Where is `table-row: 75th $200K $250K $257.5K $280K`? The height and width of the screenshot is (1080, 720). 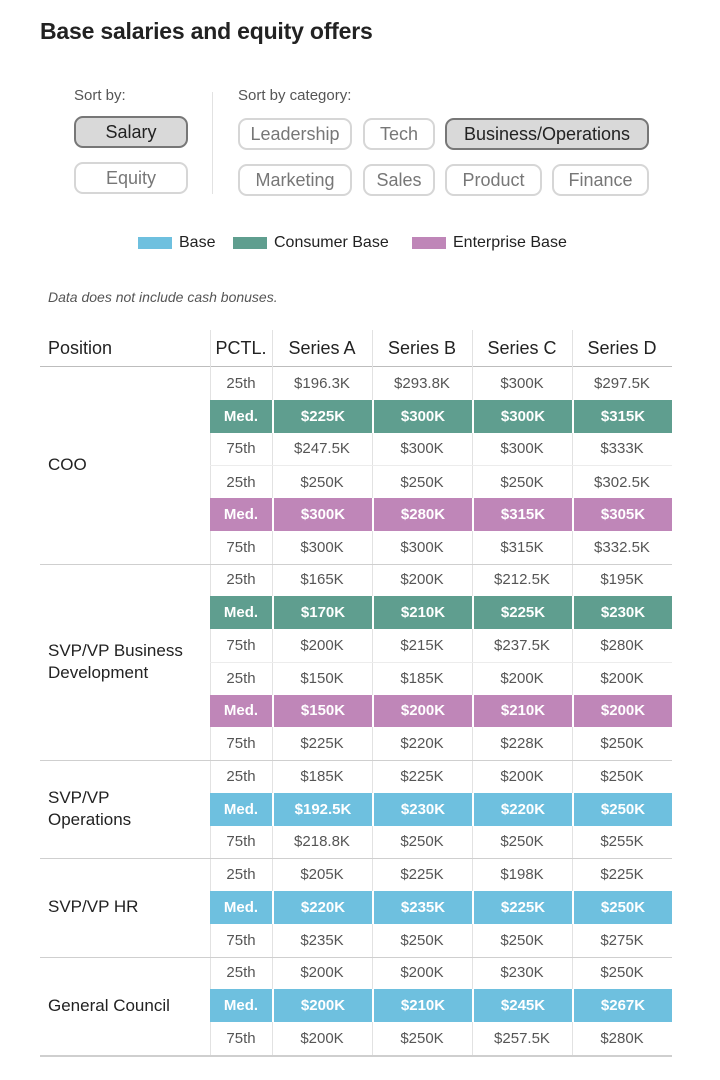
table-row: 75th $200K $250K $257.5K $280K is located at coordinates (441, 1038).